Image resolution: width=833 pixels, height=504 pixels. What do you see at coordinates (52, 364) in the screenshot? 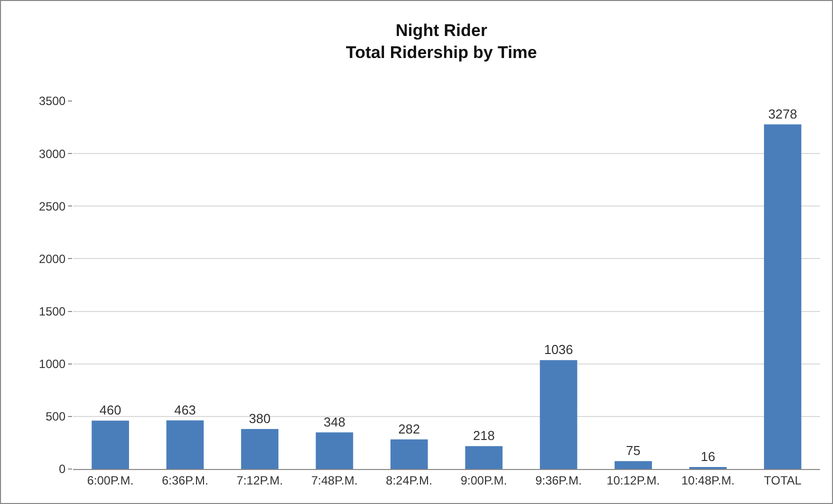
I see `y-tick-label: 1000` at bounding box center [52, 364].